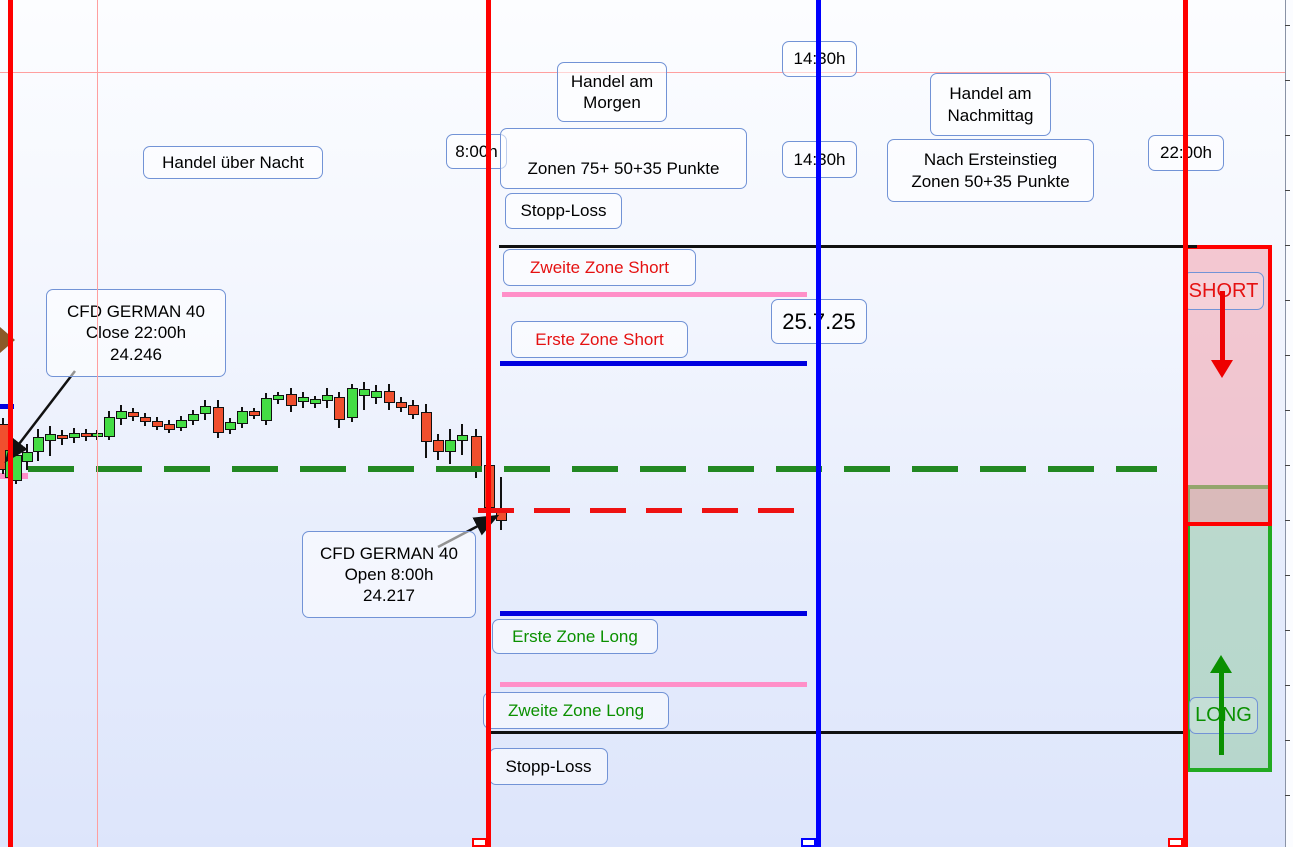 The width and height of the screenshot is (1293, 847). I want to click on close-annotation-arrow, so click(40, 416).